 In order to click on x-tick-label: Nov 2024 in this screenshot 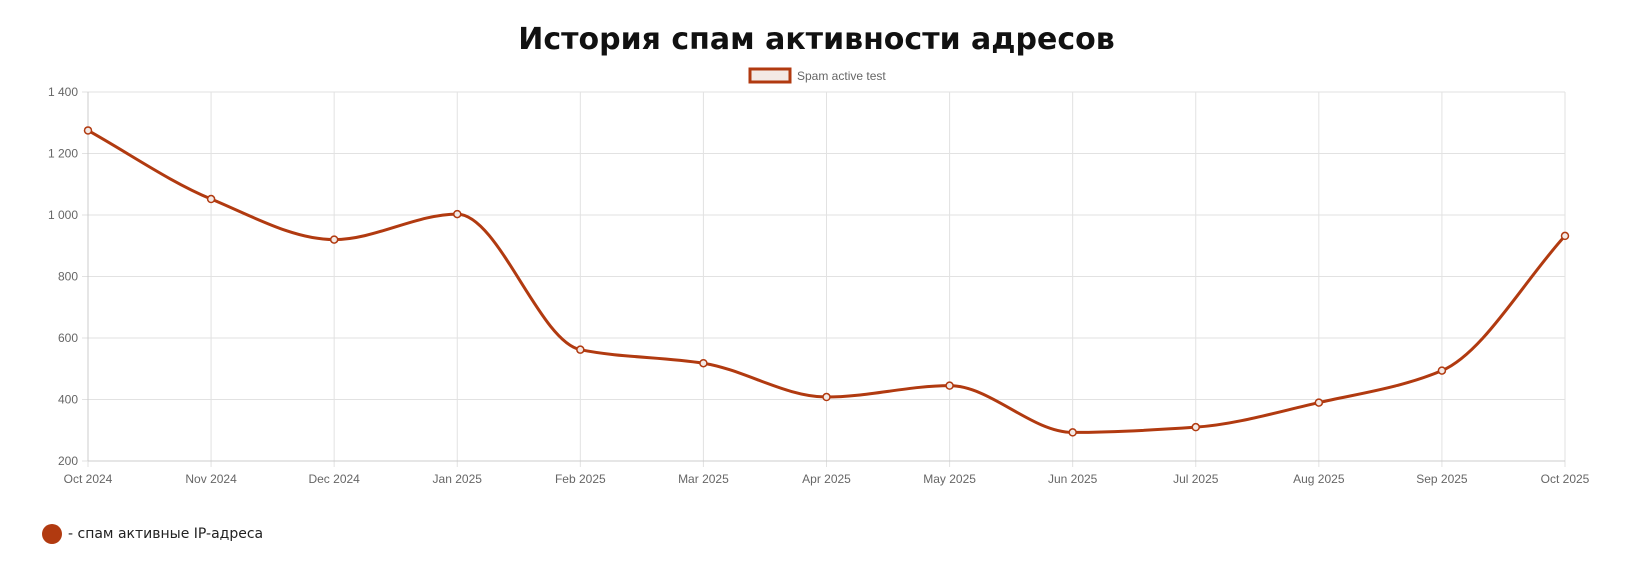, I will do `click(211, 479)`.